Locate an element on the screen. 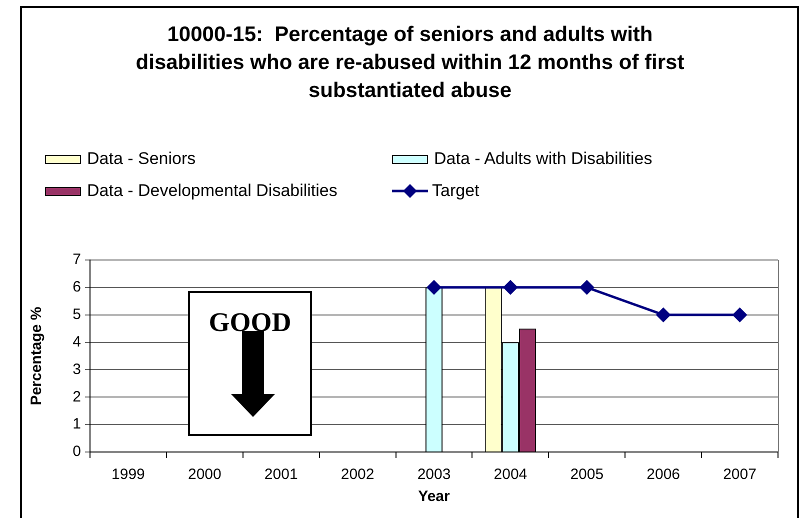 Image resolution: width=802 pixels, height=518 pixels. x-tick-label: 1999 is located at coordinates (128, 475).